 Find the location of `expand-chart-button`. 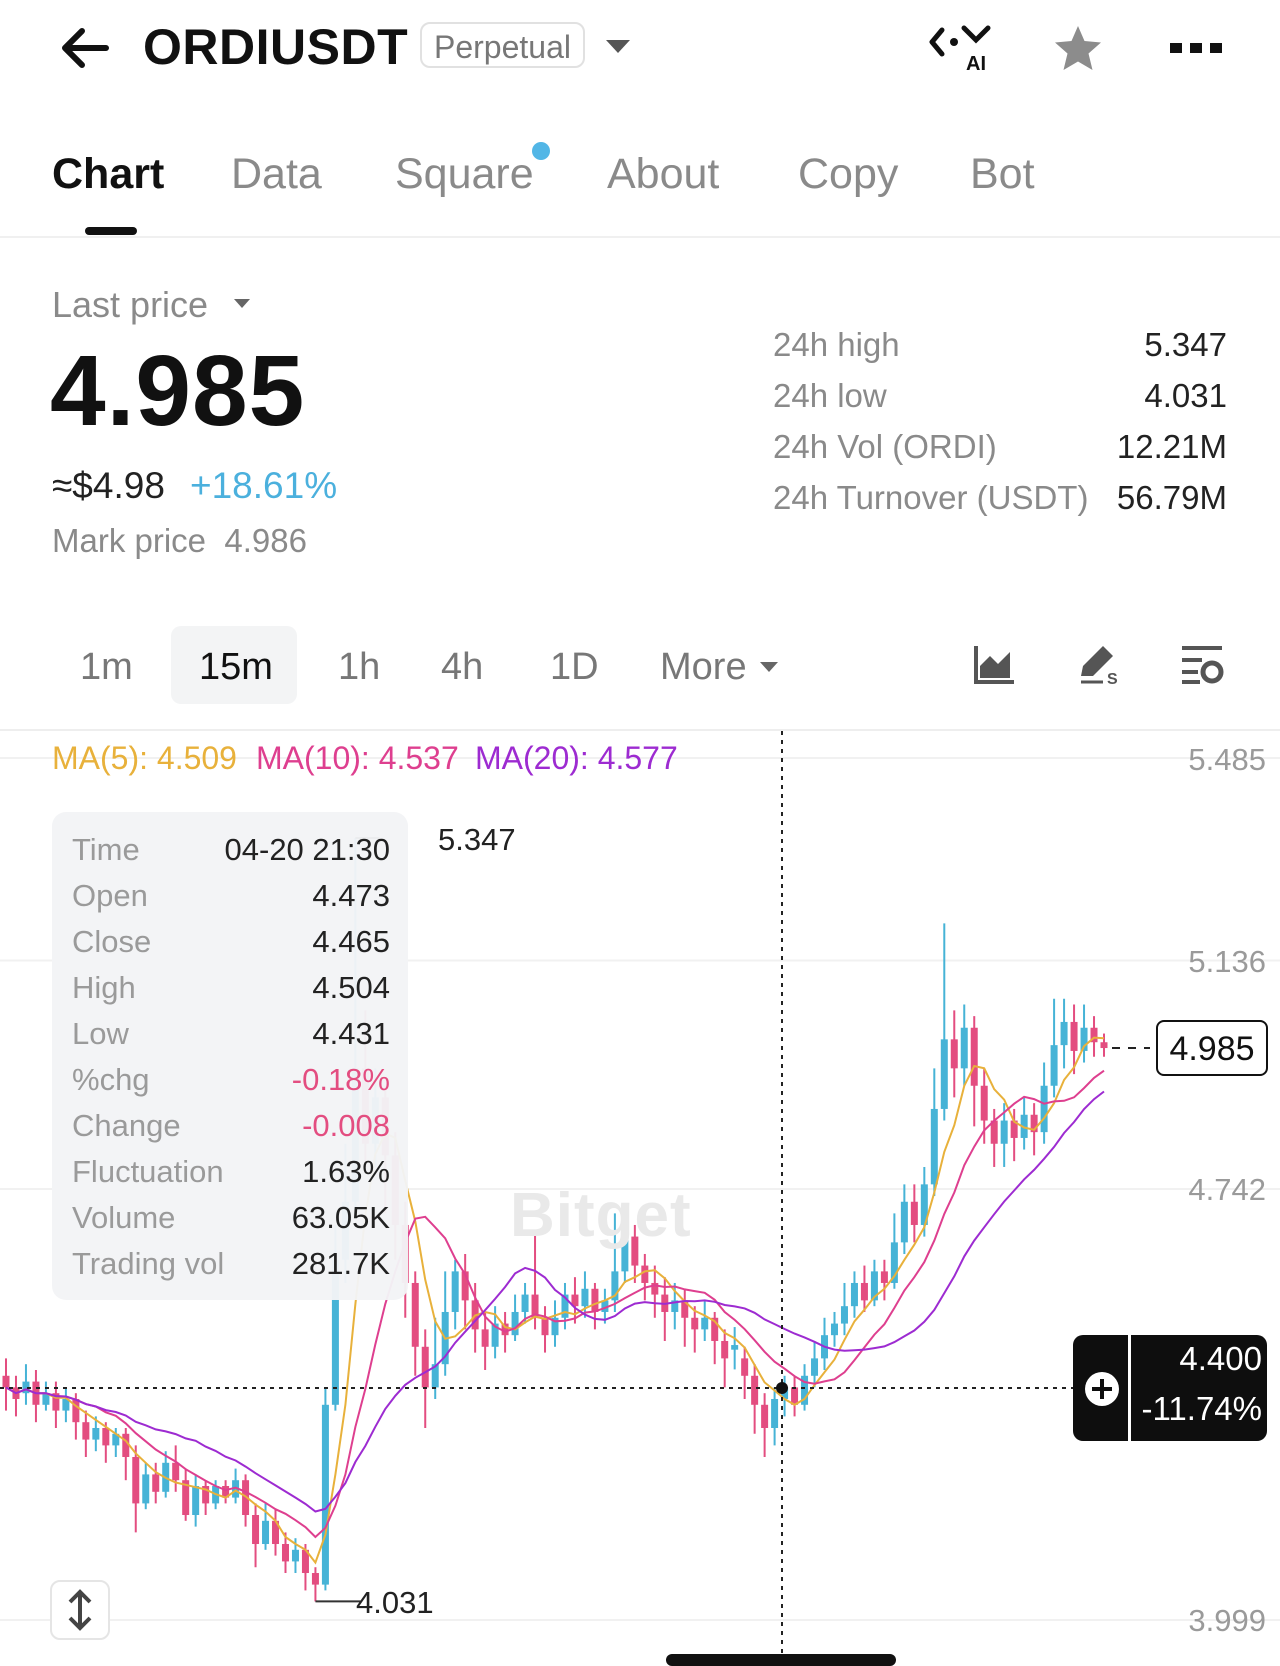

expand-chart-button is located at coordinates (80, 1610).